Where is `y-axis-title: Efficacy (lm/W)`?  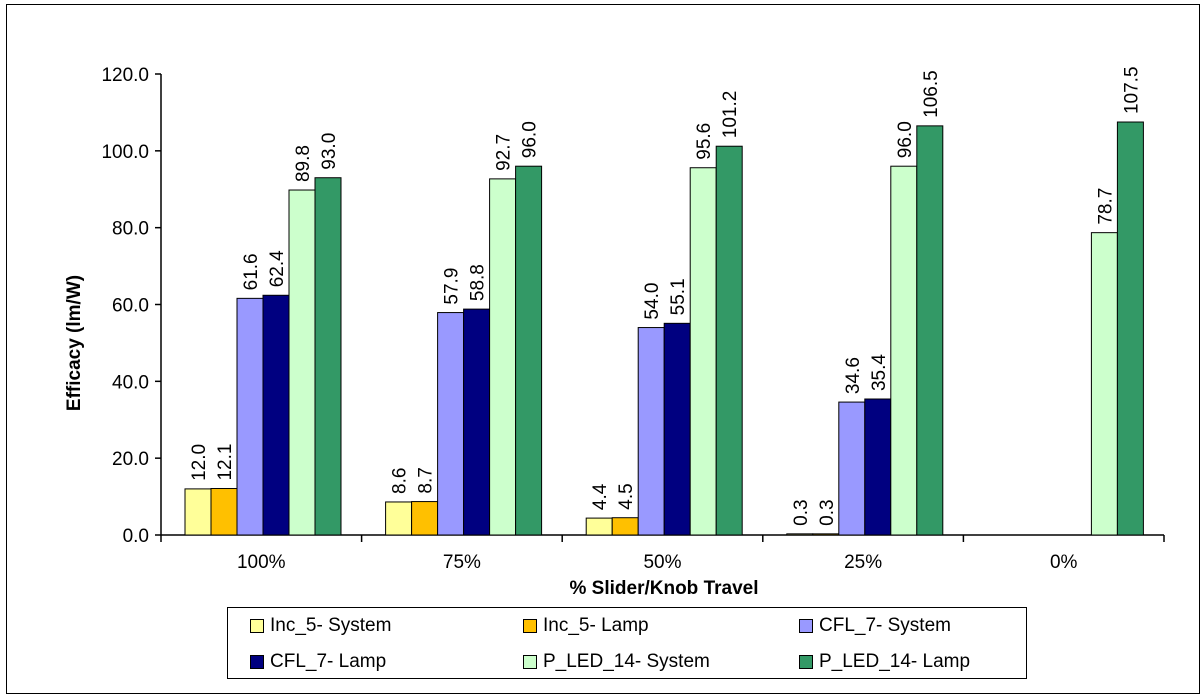 y-axis-title: Efficacy (lm/W) is located at coordinates (74, 343).